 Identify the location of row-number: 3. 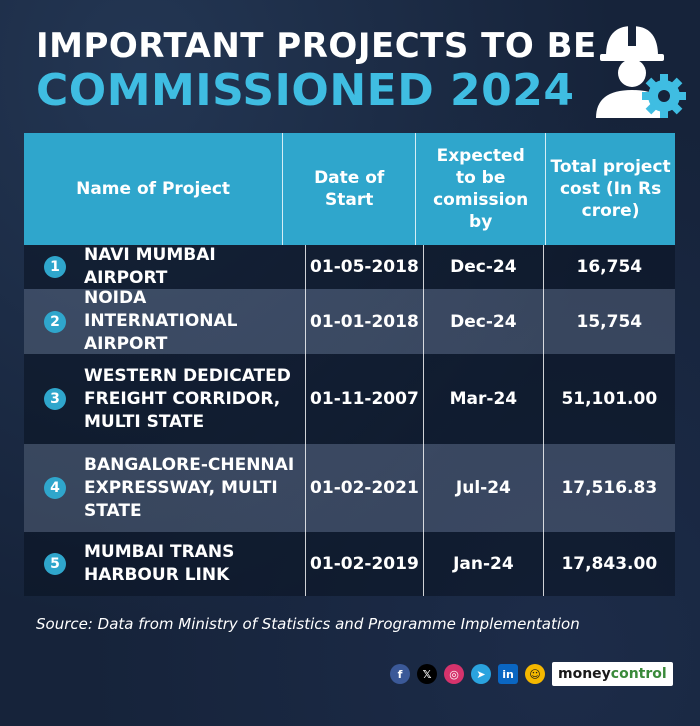
(55, 399).